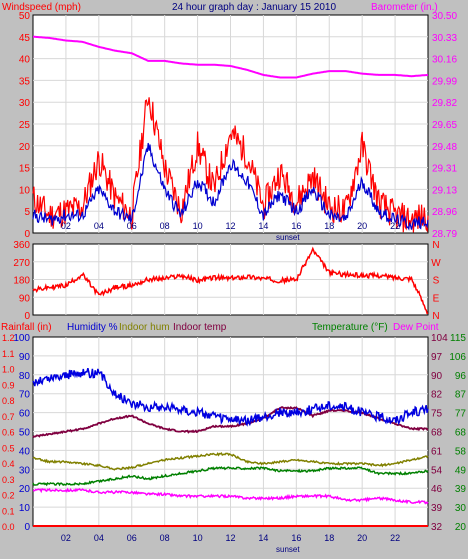 This screenshot has width=468, height=559. Describe the element at coordinates (26, 327) in the screenshot. I see `rainfall-axis-title: Rainfall (in)` at that location.